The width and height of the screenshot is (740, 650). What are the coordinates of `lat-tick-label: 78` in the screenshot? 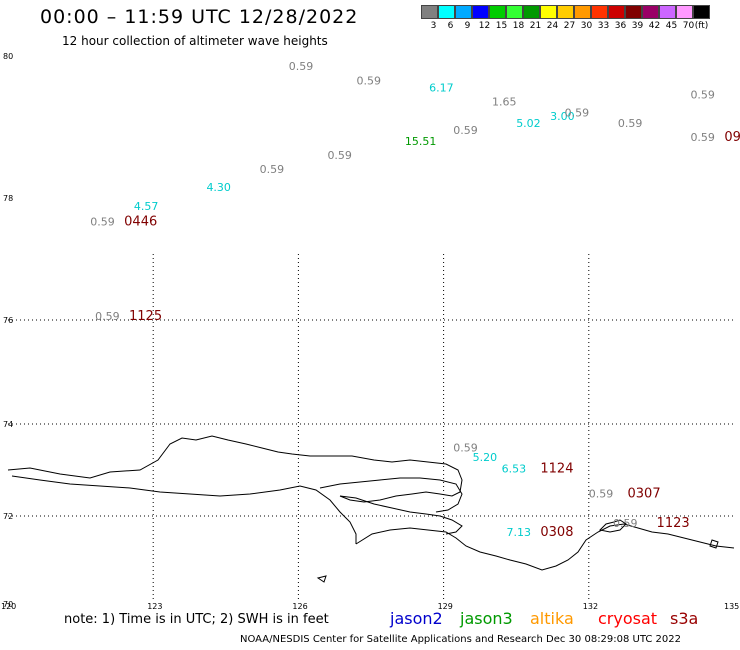 It's located at (8, 198).